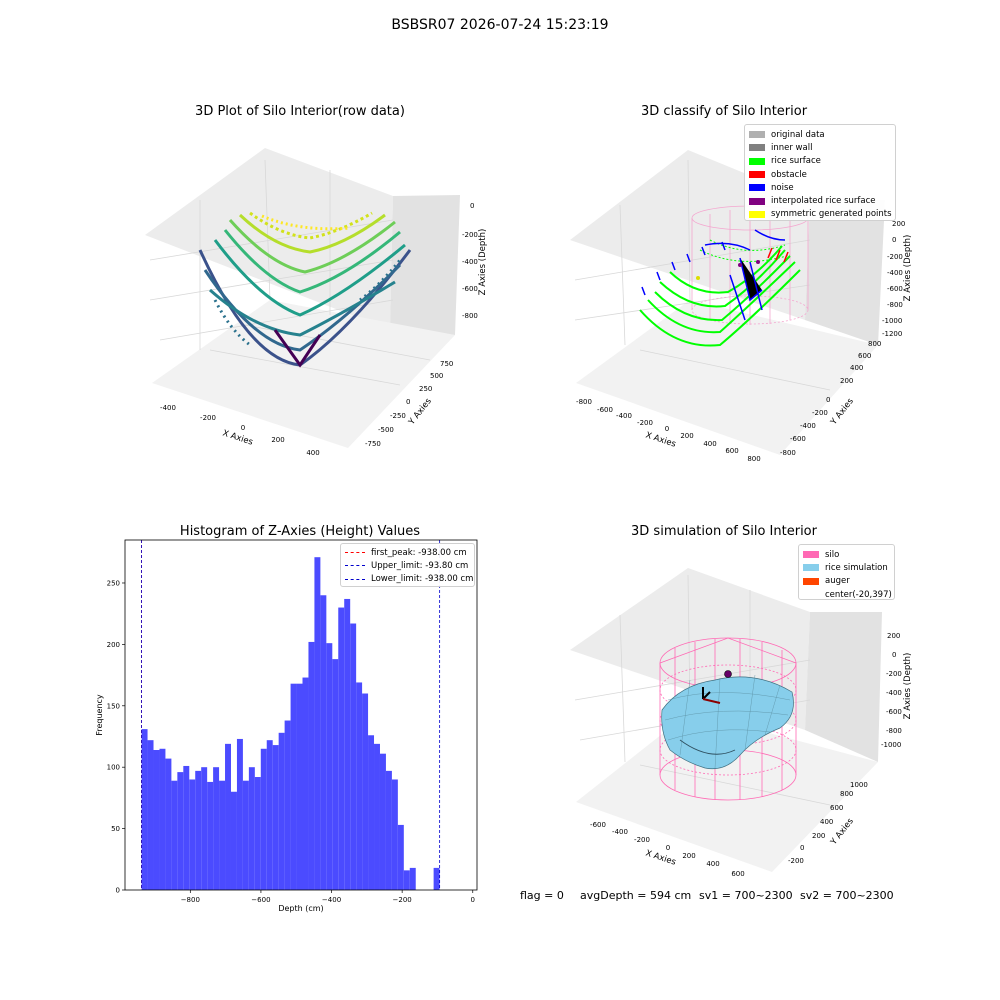  What do you see at coordinates (753, 459) in the screenshot?
I see `x-tick: 800` at bounding box center [753, 459].